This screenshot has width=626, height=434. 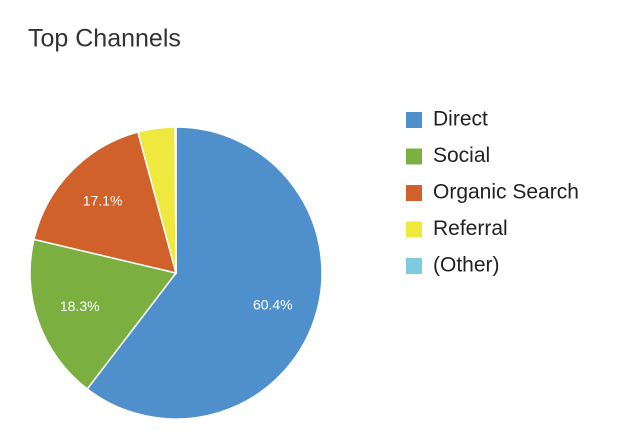 I want to click on legend-label: Organic Search, so click(x=506, y=192).